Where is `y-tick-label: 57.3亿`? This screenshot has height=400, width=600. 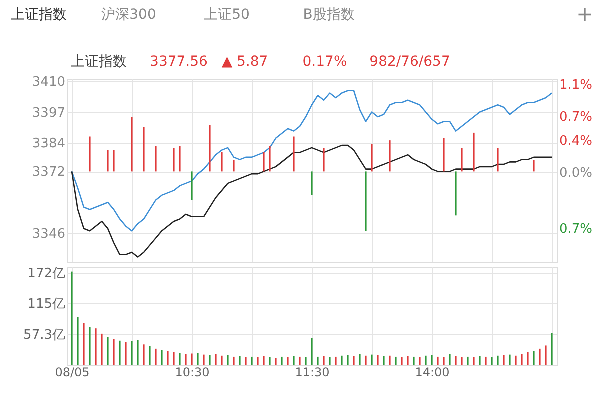
y-tick-label: 57.3亿 is located at coordinates (45, 335).